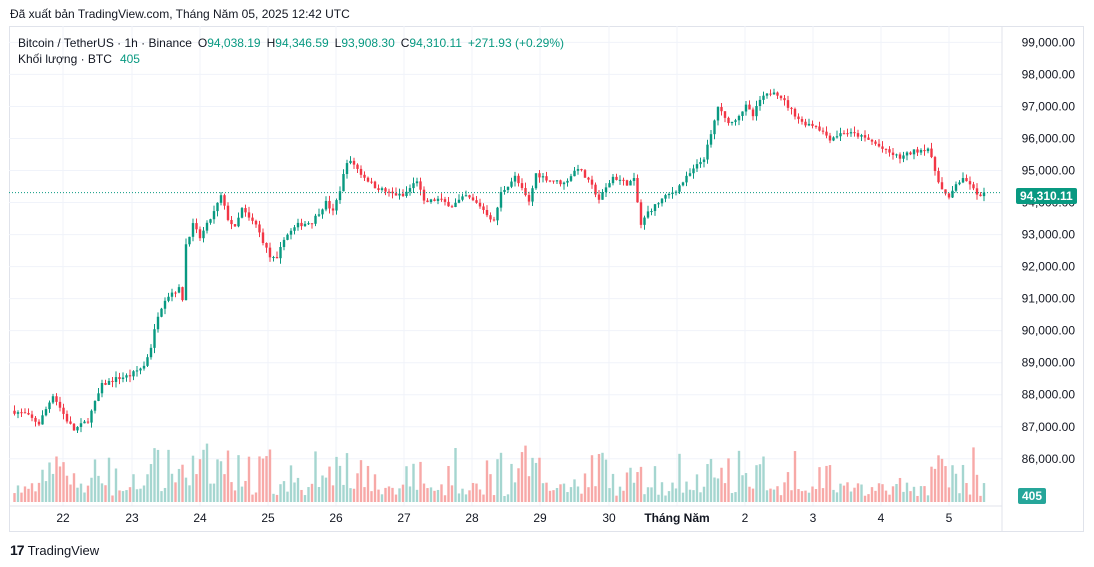 The image size is (1094, 567). What do you see at coordinates (1049, 459) in the screenshot?
I see `price-tick-label: 86,000.00` at bounding box center [1049, 459].